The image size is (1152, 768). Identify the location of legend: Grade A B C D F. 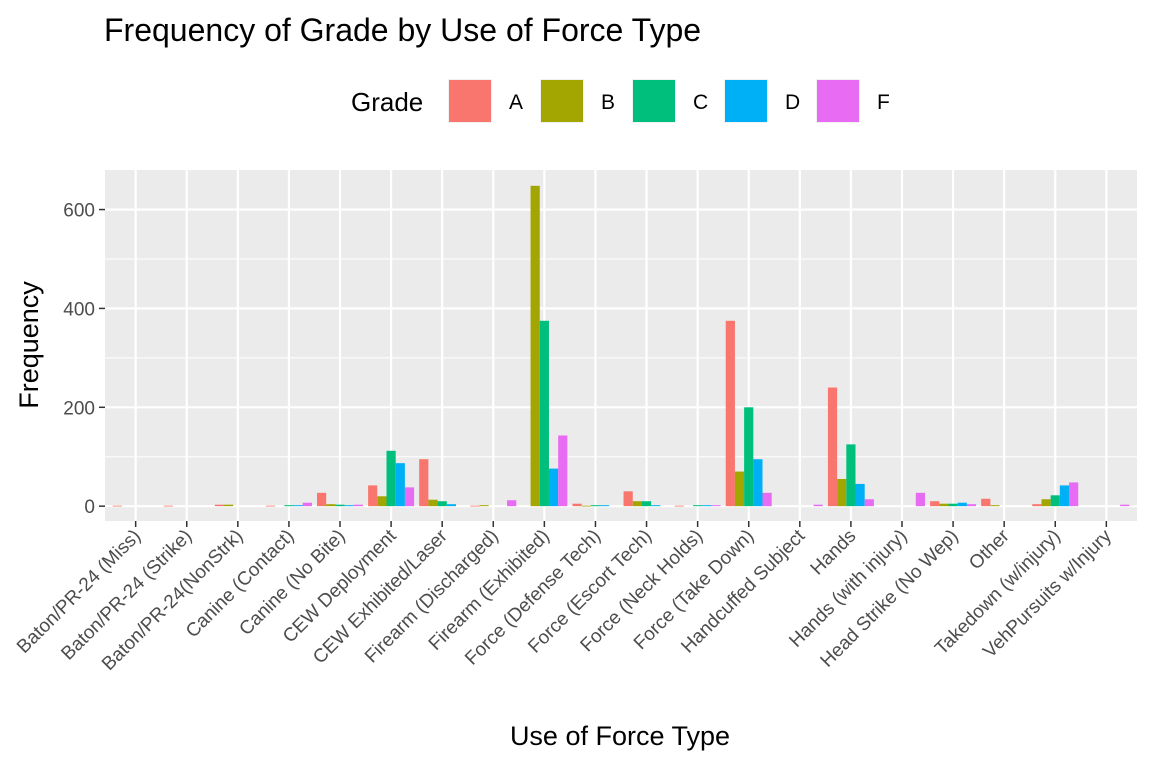
(620, 101).